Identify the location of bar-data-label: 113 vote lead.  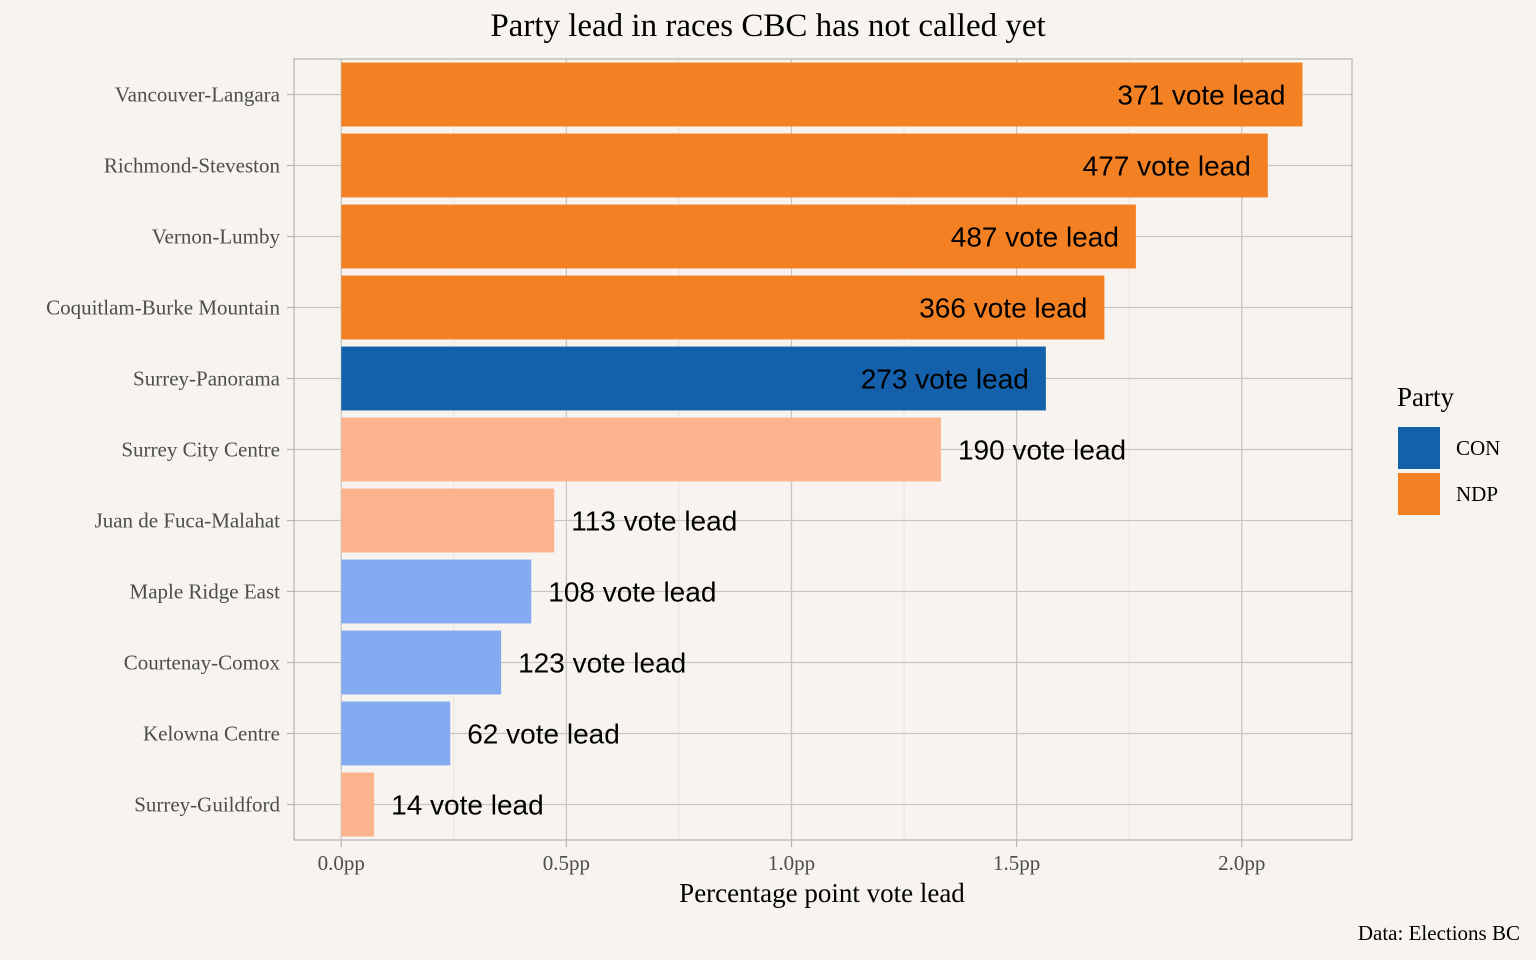
(654, 521).